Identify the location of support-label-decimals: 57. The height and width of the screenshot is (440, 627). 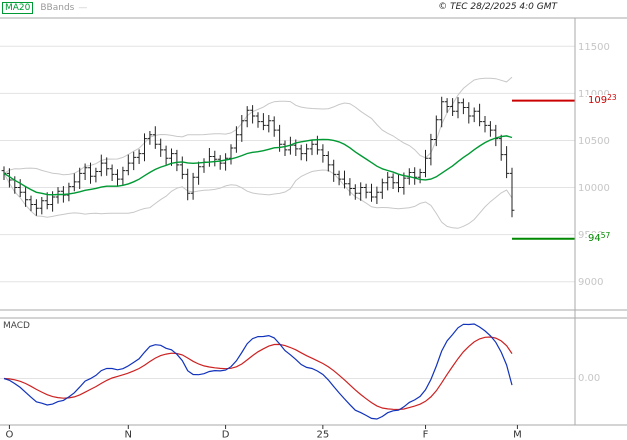
(605, 236).